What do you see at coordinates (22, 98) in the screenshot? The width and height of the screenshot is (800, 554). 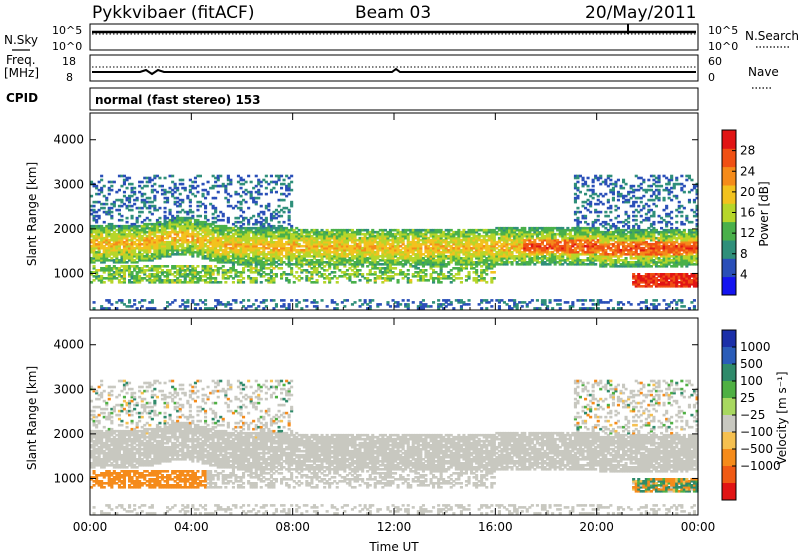 I see `cpid-label: CPID` at bounding box center [22, 98].